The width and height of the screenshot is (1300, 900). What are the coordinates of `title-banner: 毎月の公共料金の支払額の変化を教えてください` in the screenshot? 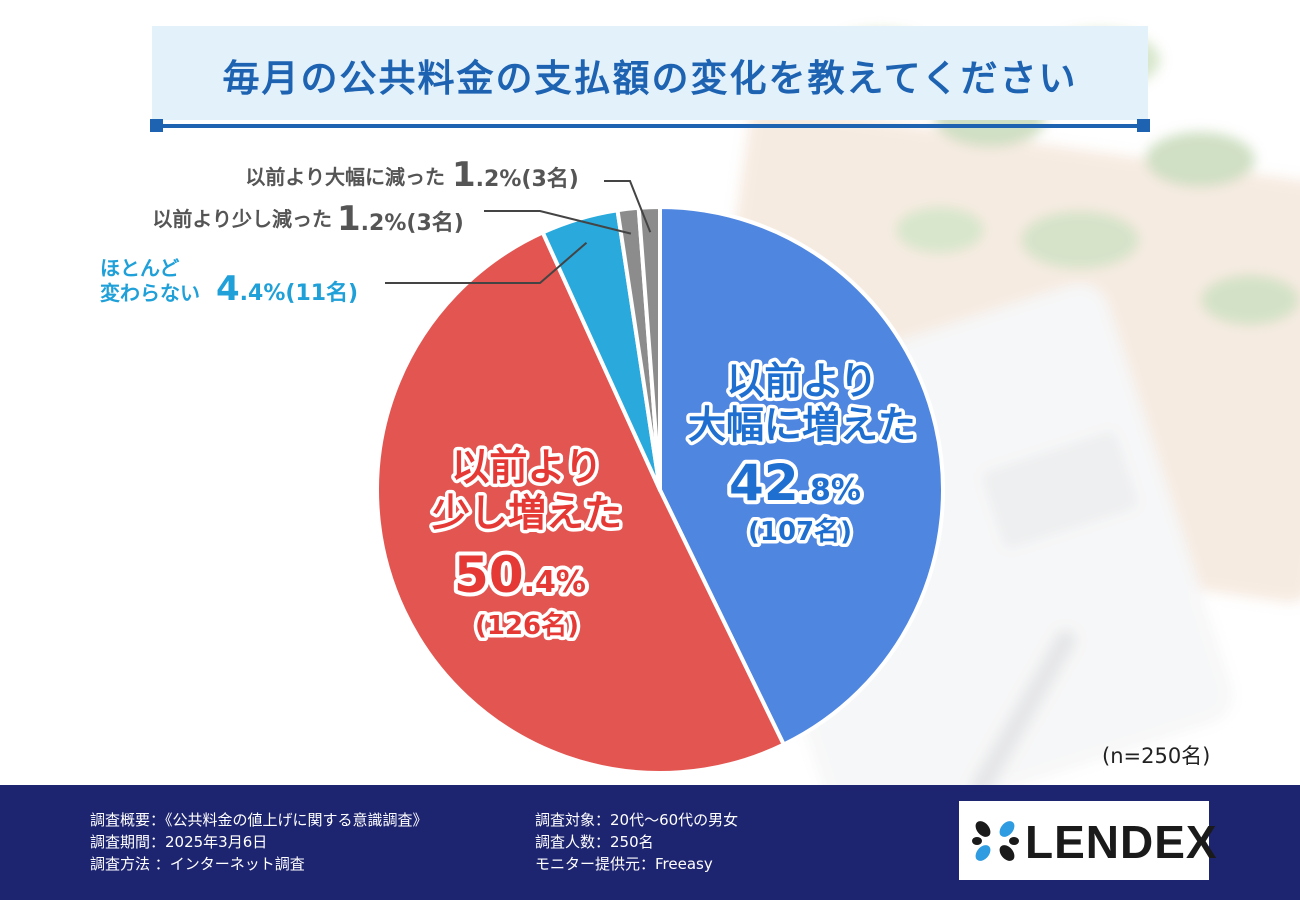 It's located at (650, 73).